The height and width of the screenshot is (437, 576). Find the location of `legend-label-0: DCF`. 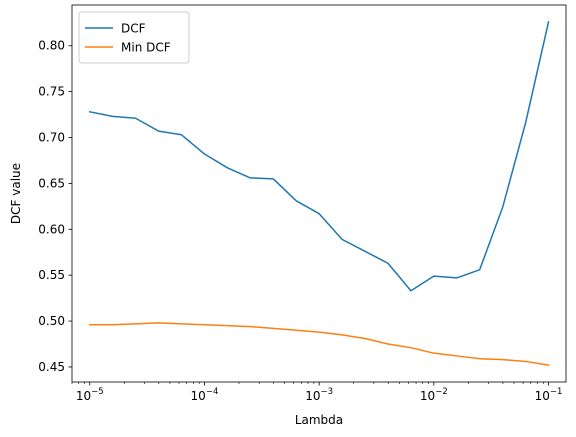

legend-label-0: DCF is located at coordinates (133, 29).